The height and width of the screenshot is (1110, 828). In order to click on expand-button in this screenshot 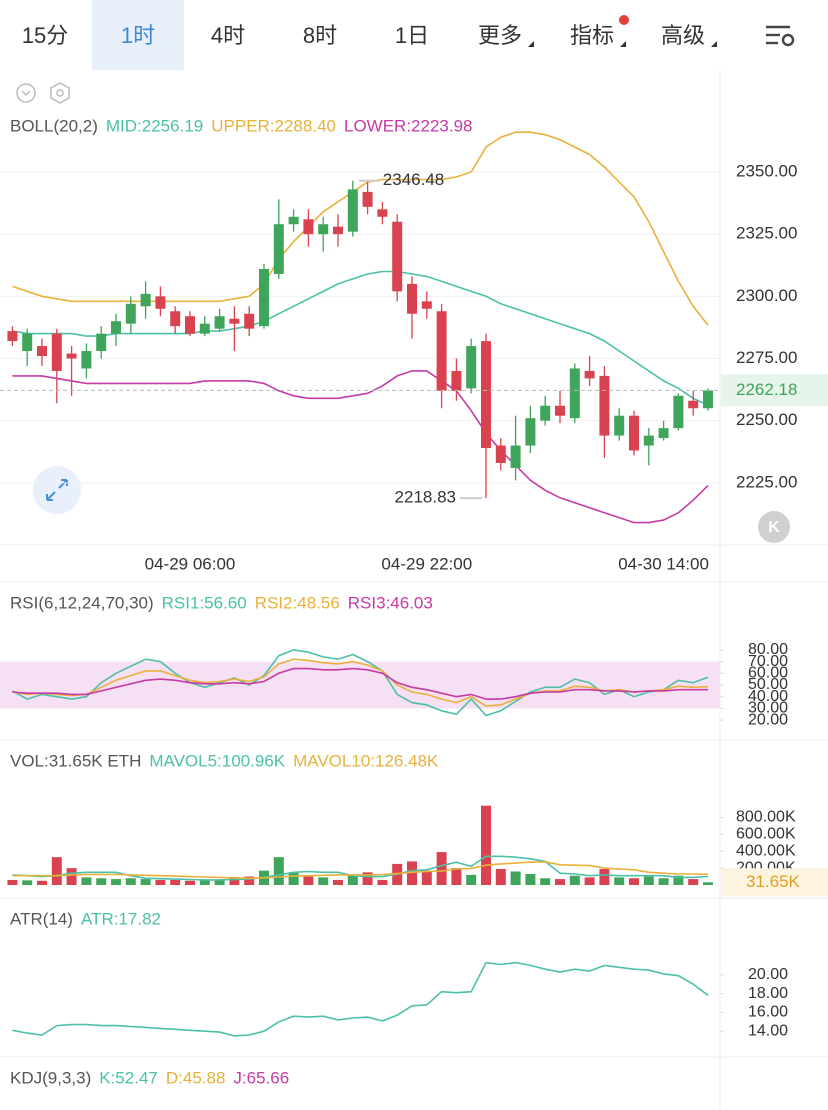, I will do `click(57, 490)`.